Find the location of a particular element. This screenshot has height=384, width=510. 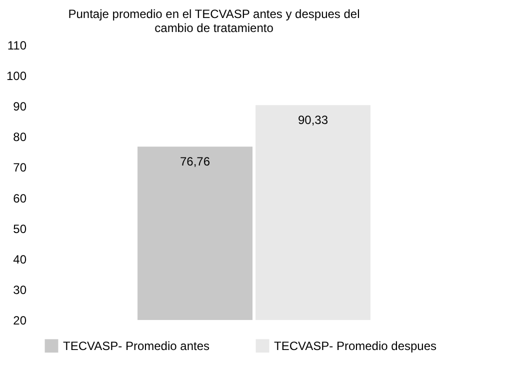

legend-label: TECVASP- Promedio antes is located at coordinates (136, 345).